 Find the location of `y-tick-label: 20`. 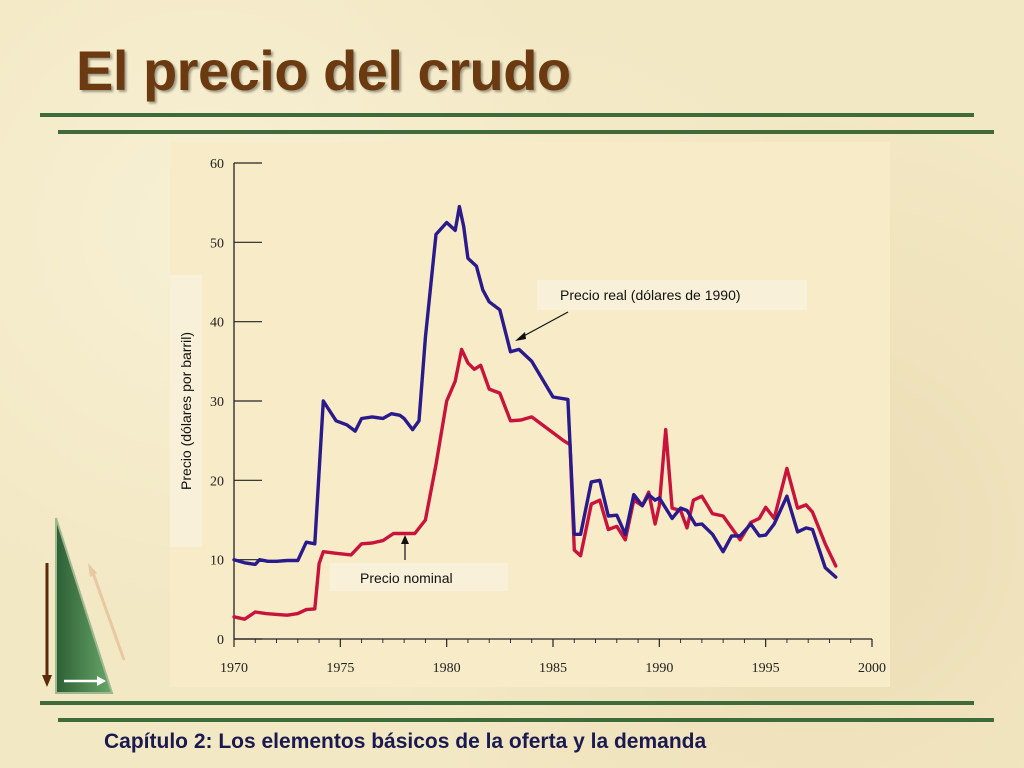

y-tick-label: 20 is located at coordinates (217, 481).